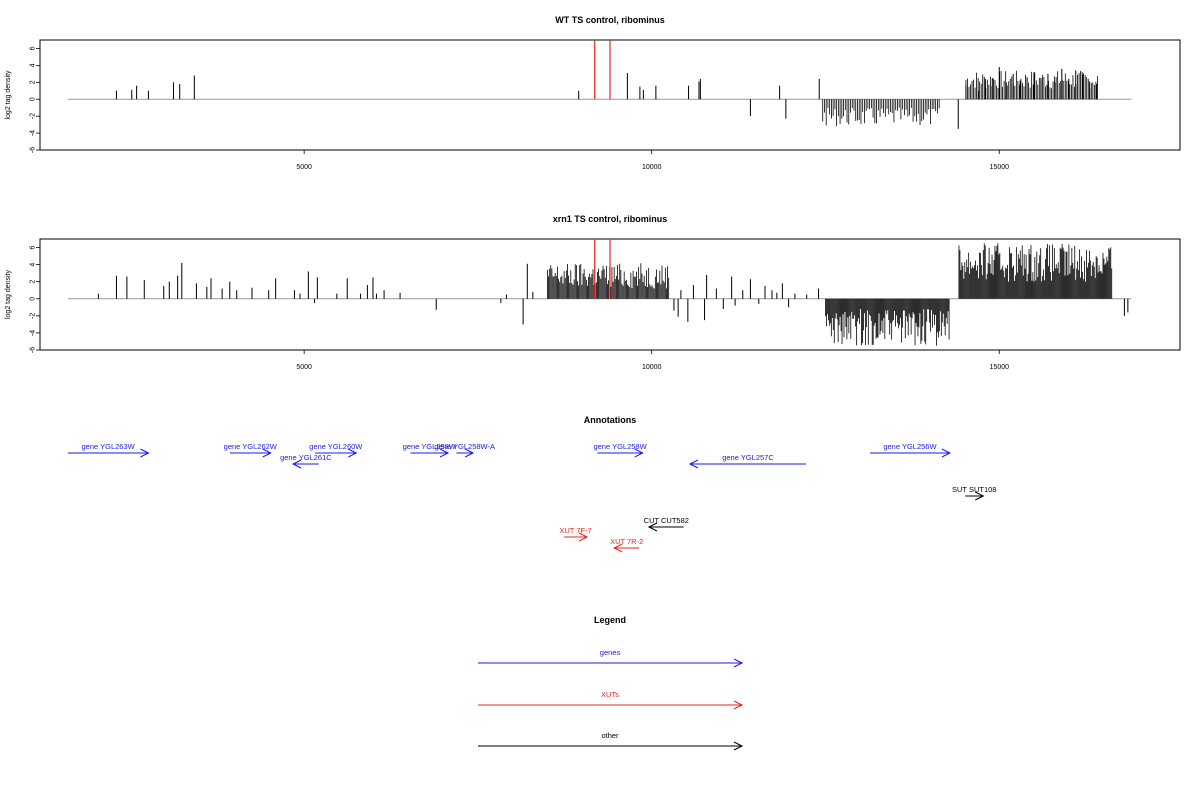  What do you see at coordinates (611, 658) in the screenshot?
I see `legend-item: genes` at bounding box center [611, 658].